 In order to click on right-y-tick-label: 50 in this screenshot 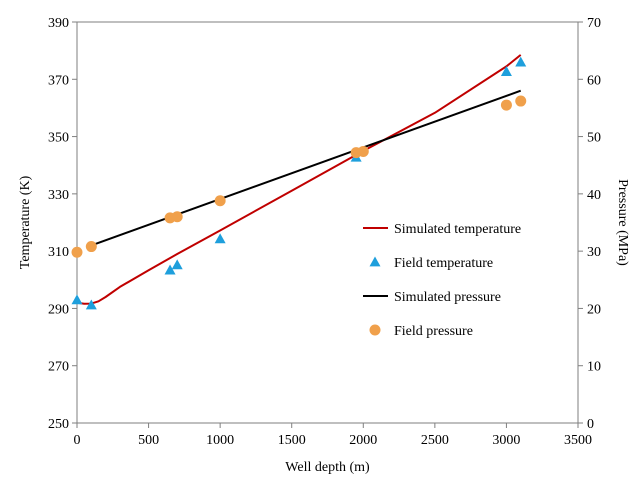, I will do `click(594, 138)`.